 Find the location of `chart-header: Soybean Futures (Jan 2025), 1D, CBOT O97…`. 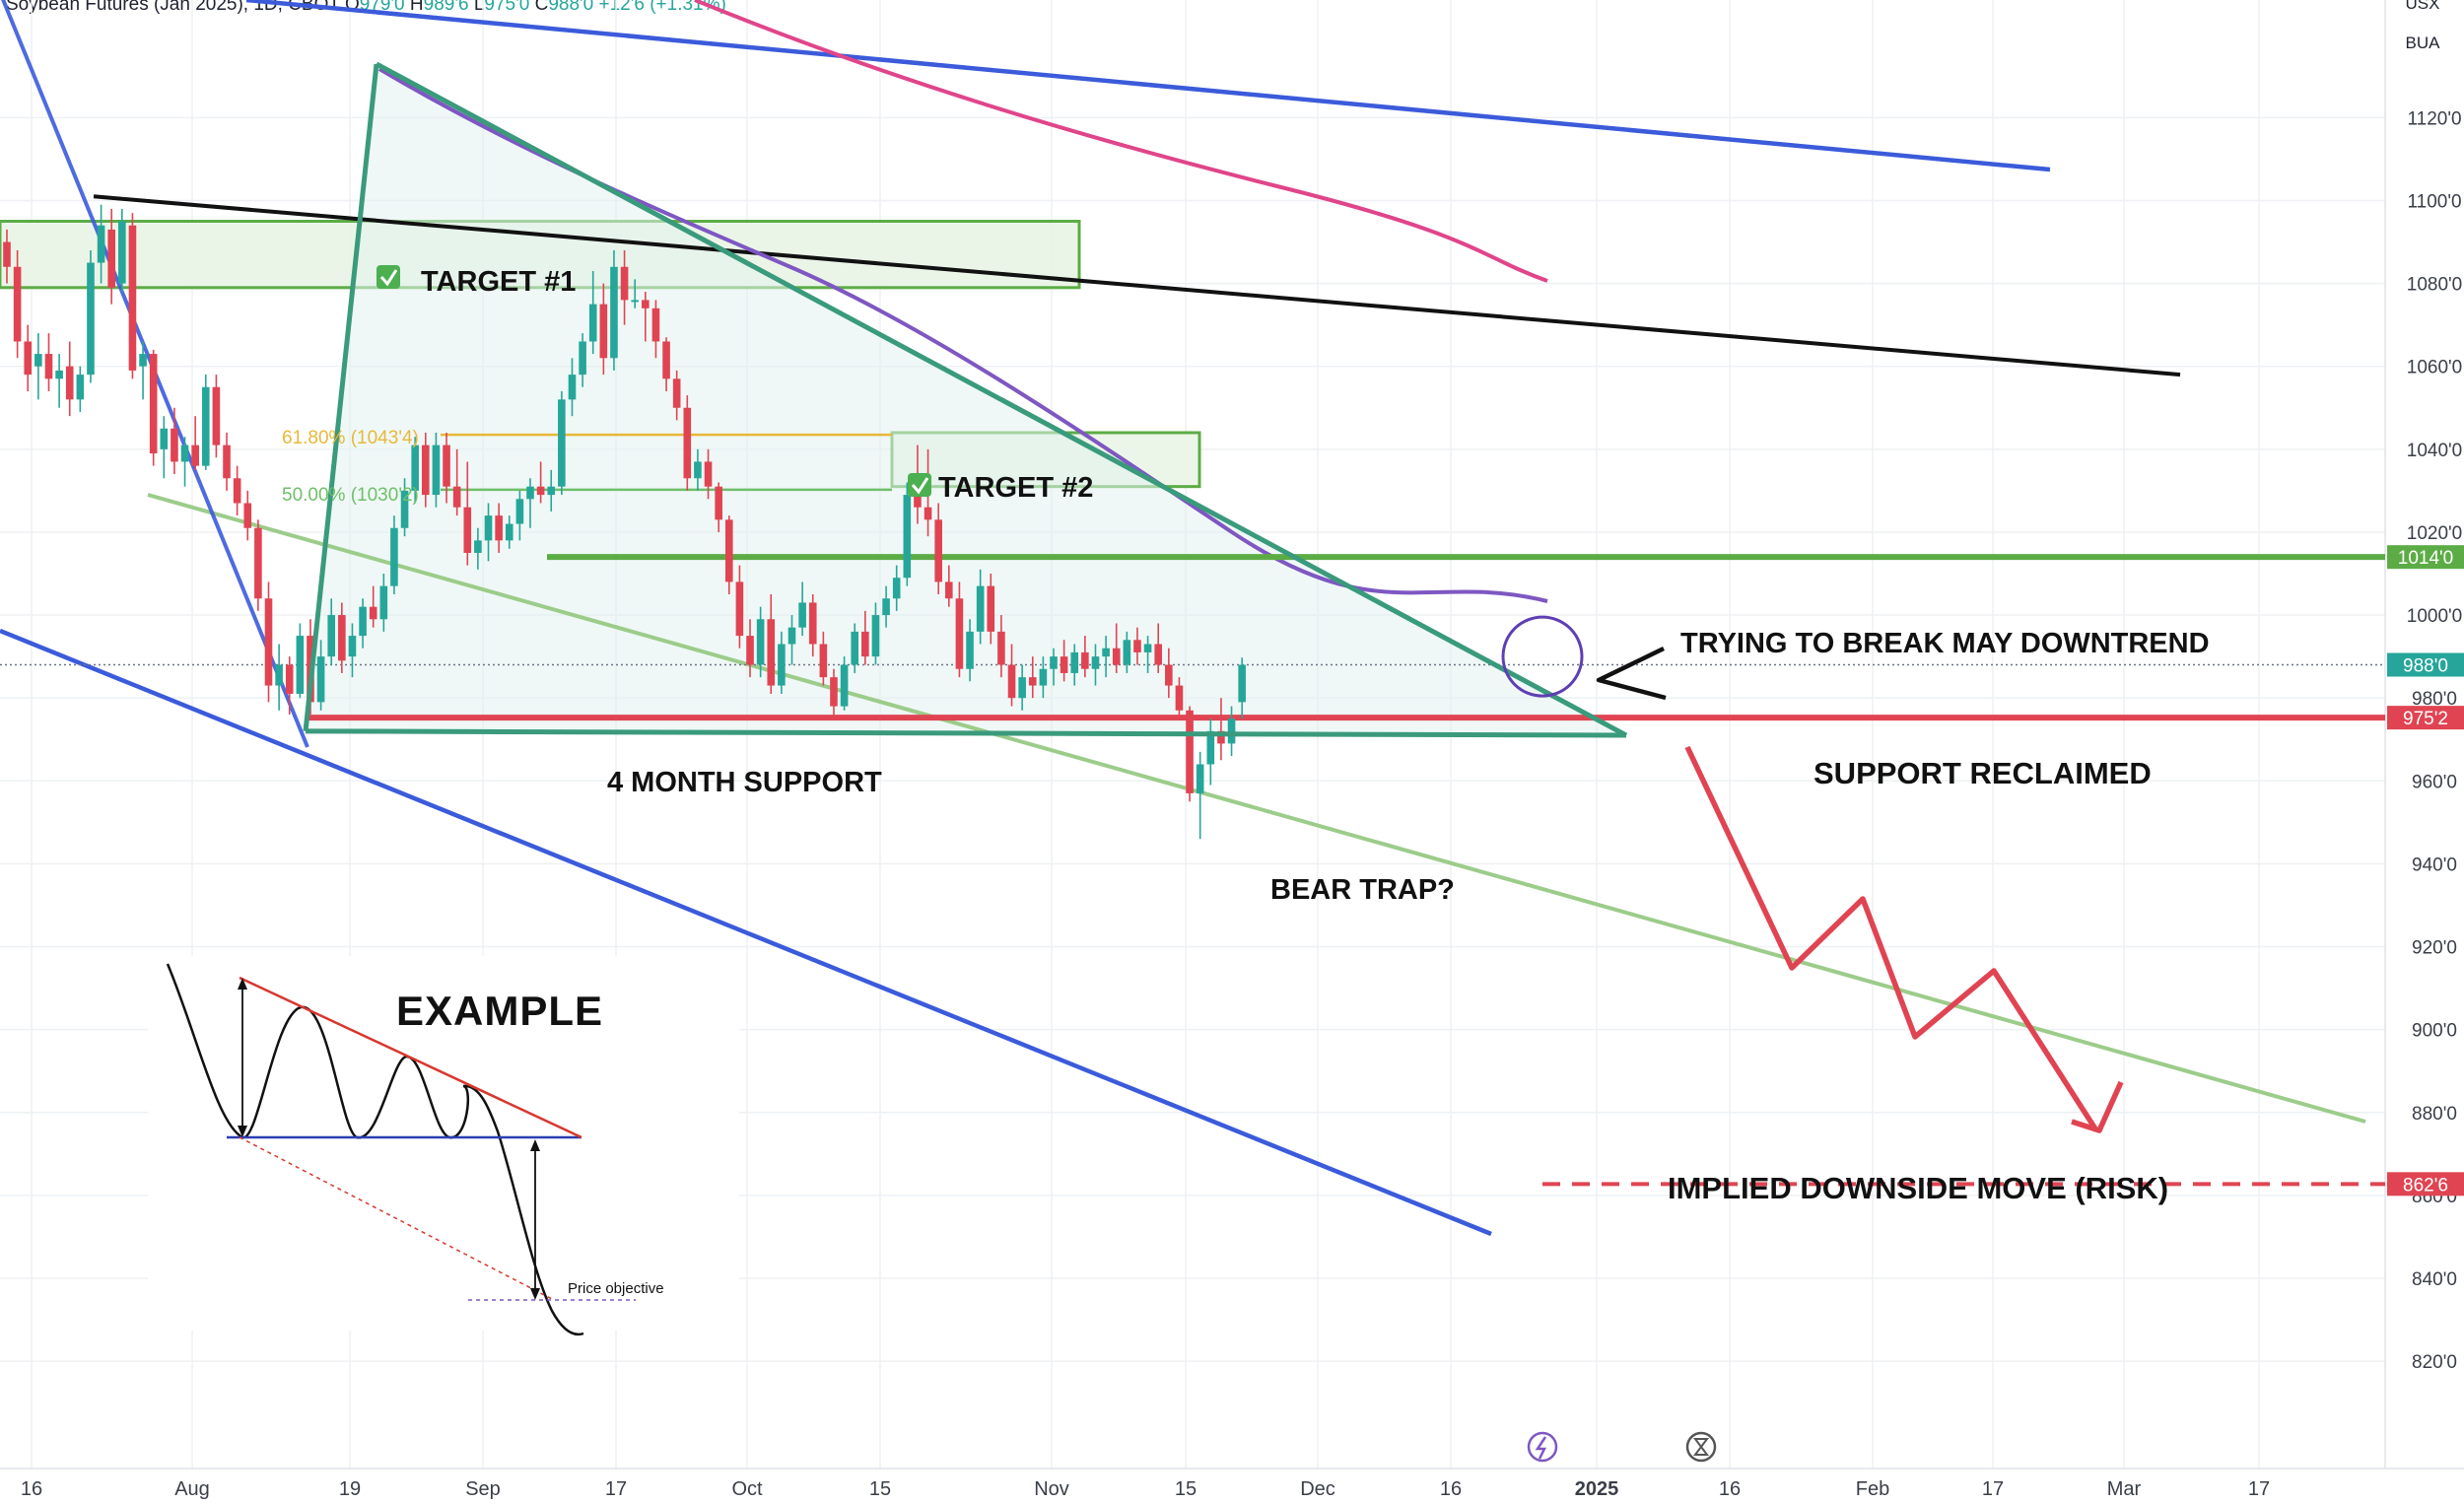

chart-header: Soybean Futures (Jan 2025), 1D, CBOT O97… is located at coordinates (366, 8).